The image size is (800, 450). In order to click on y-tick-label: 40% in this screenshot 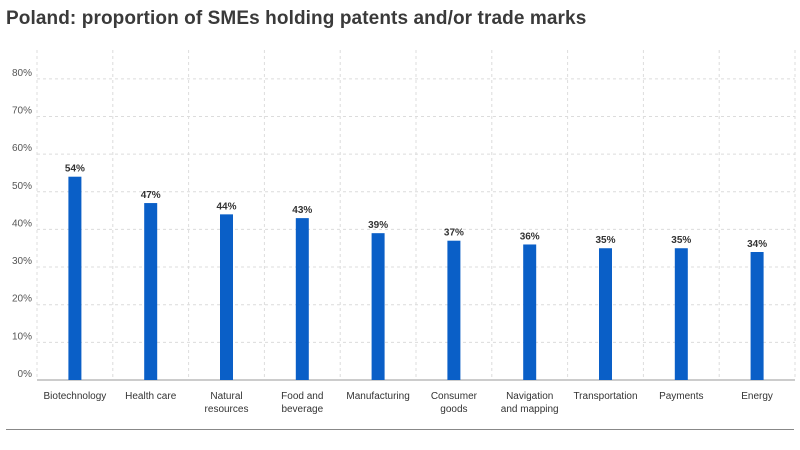, I will do `click(22, 223)`.